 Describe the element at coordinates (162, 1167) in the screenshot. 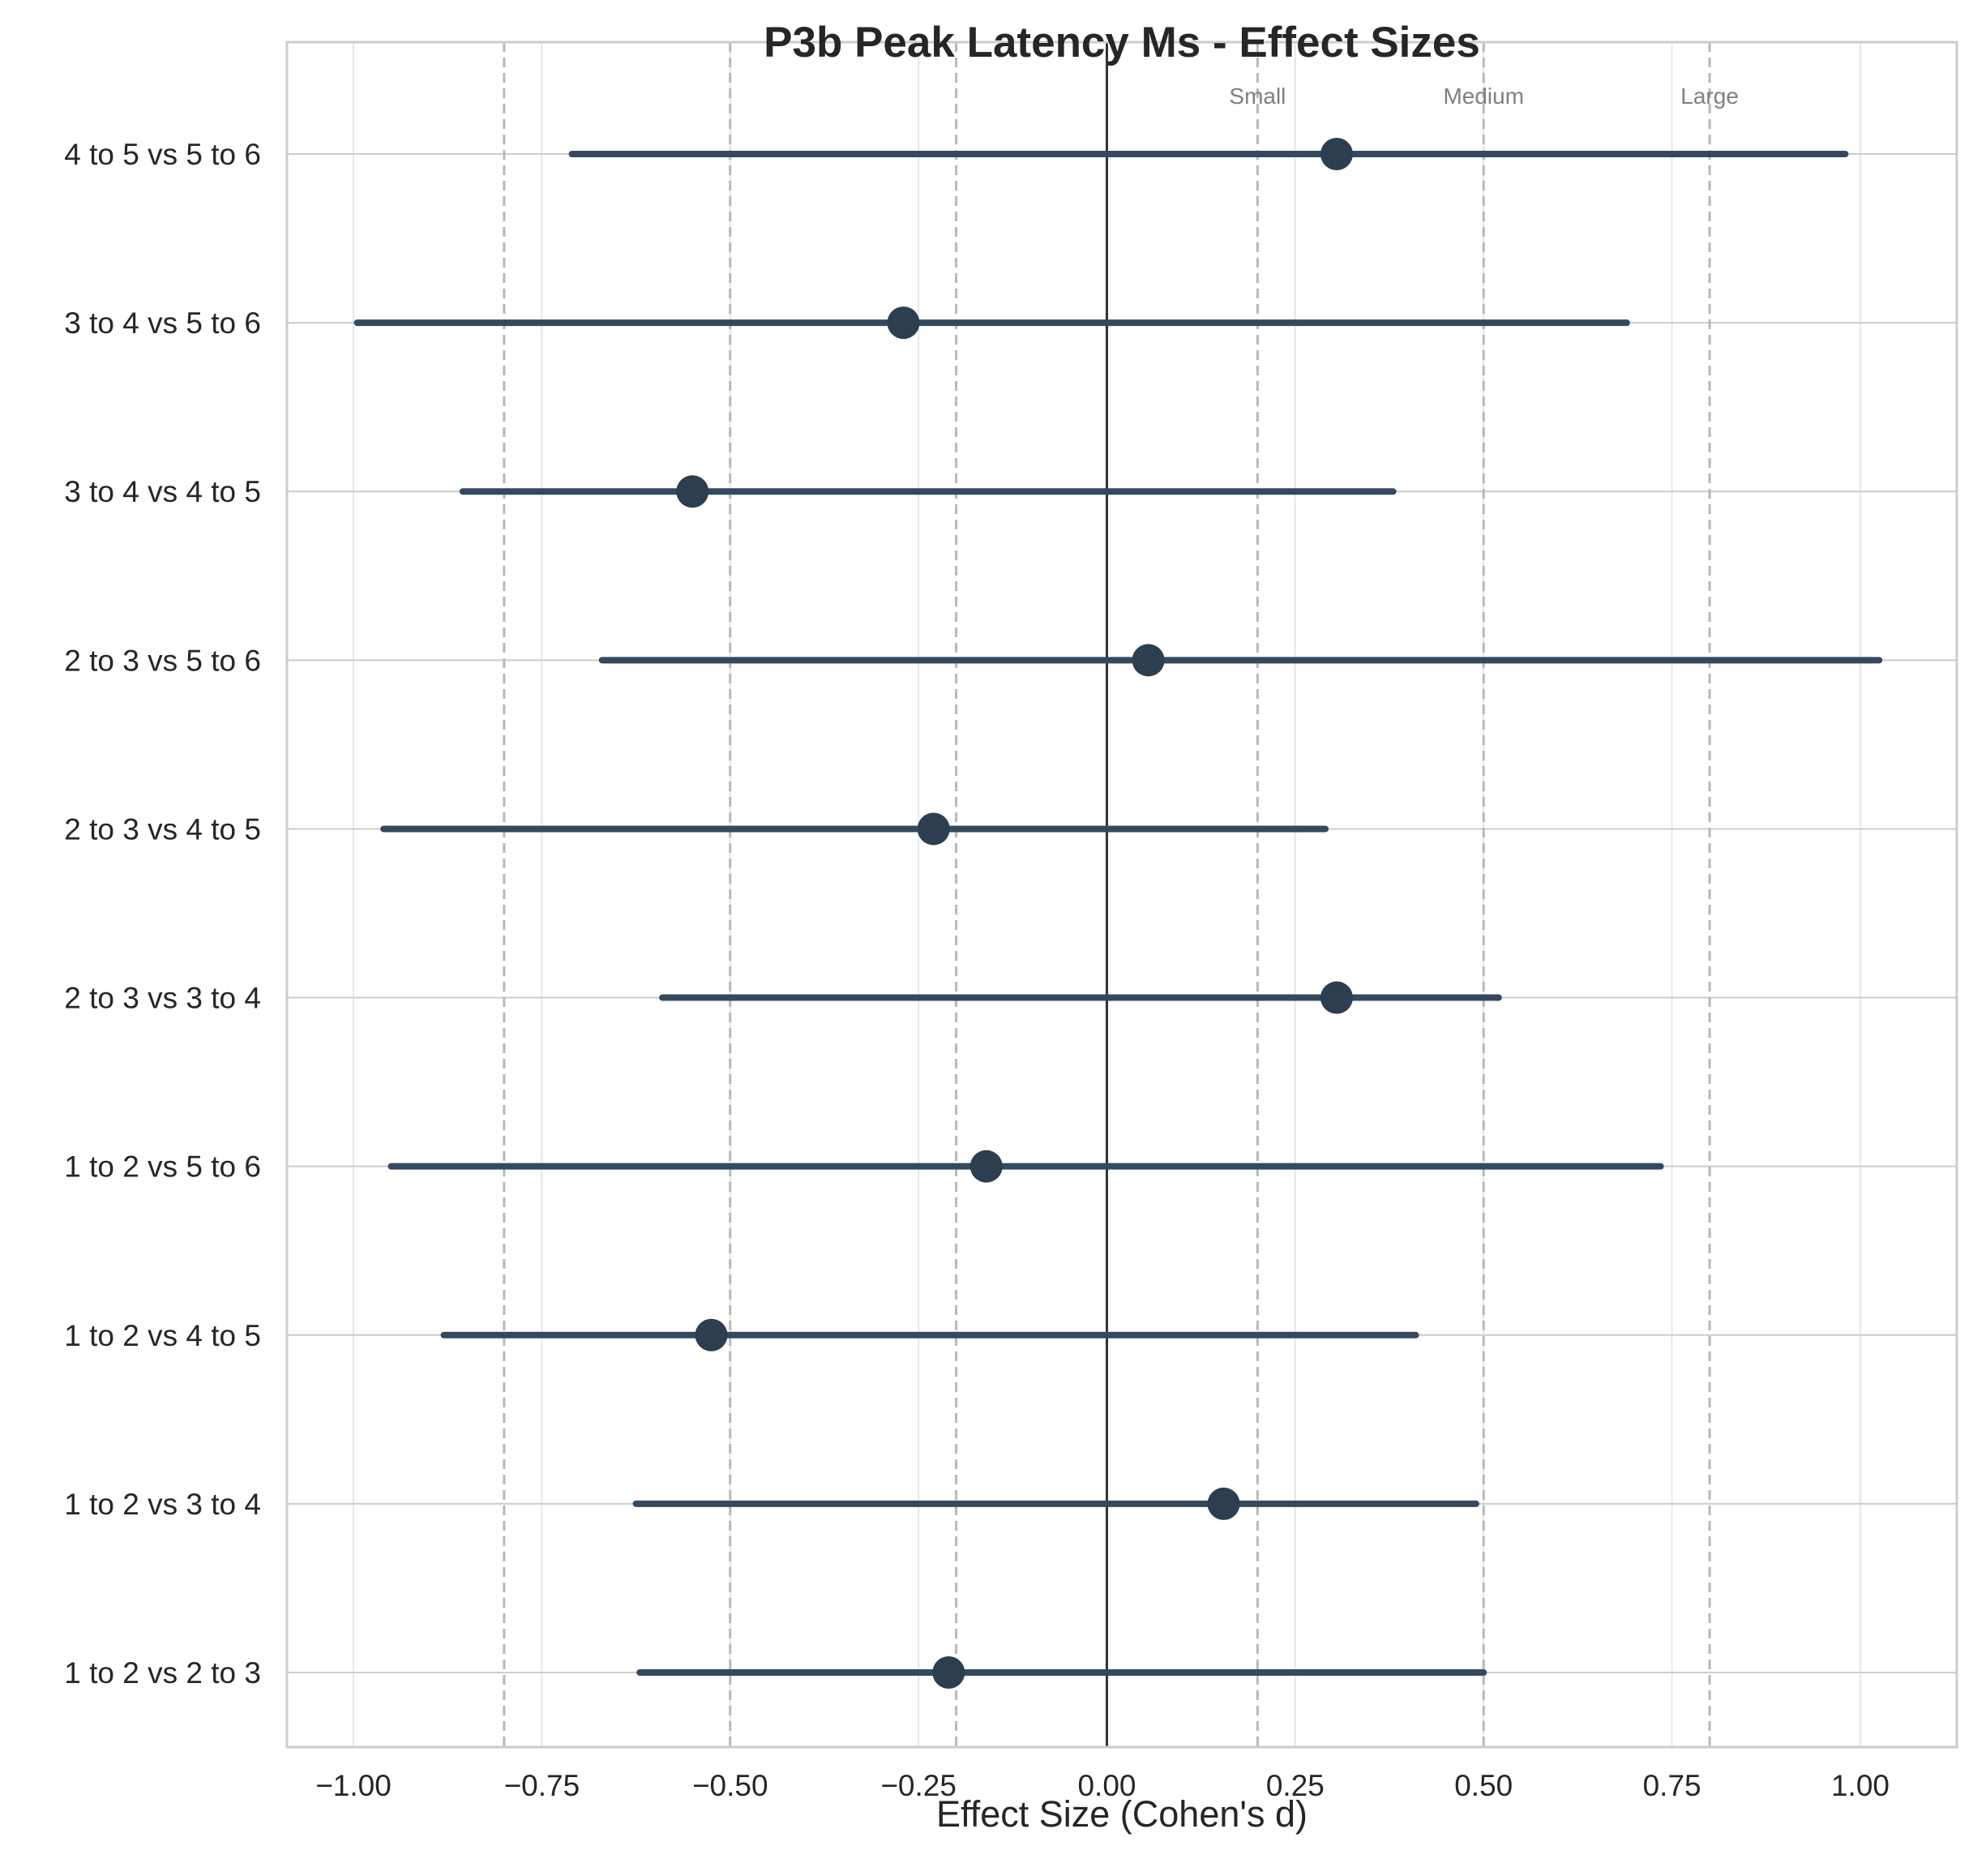

I see `y-tick-label: 1 to 2 vs 5 to 6` at that location.